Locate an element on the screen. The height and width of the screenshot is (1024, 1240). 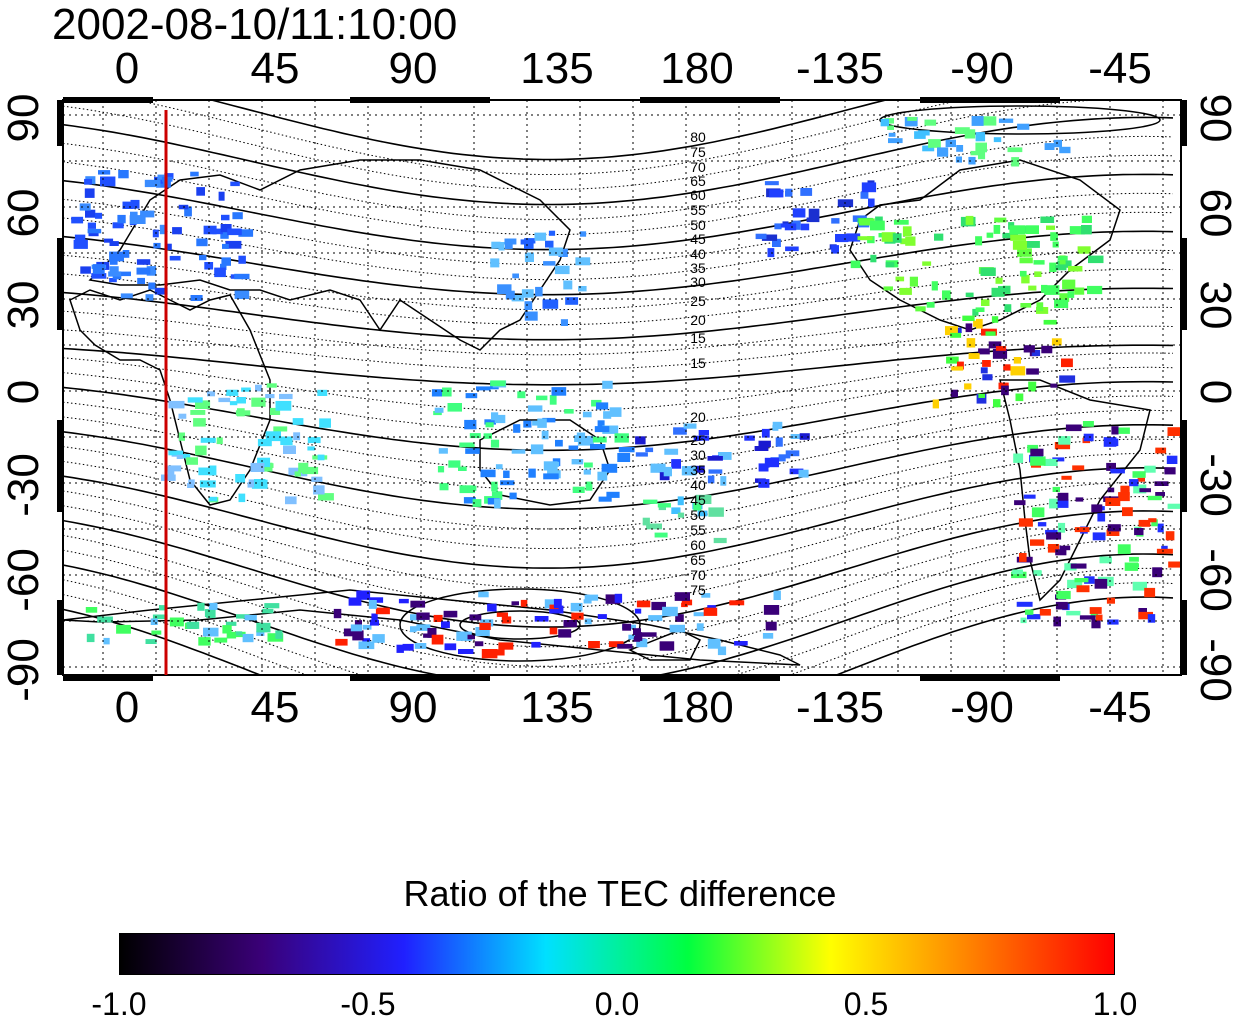
colorbar-label: -1.0 is located at coordinates (119, 1004).